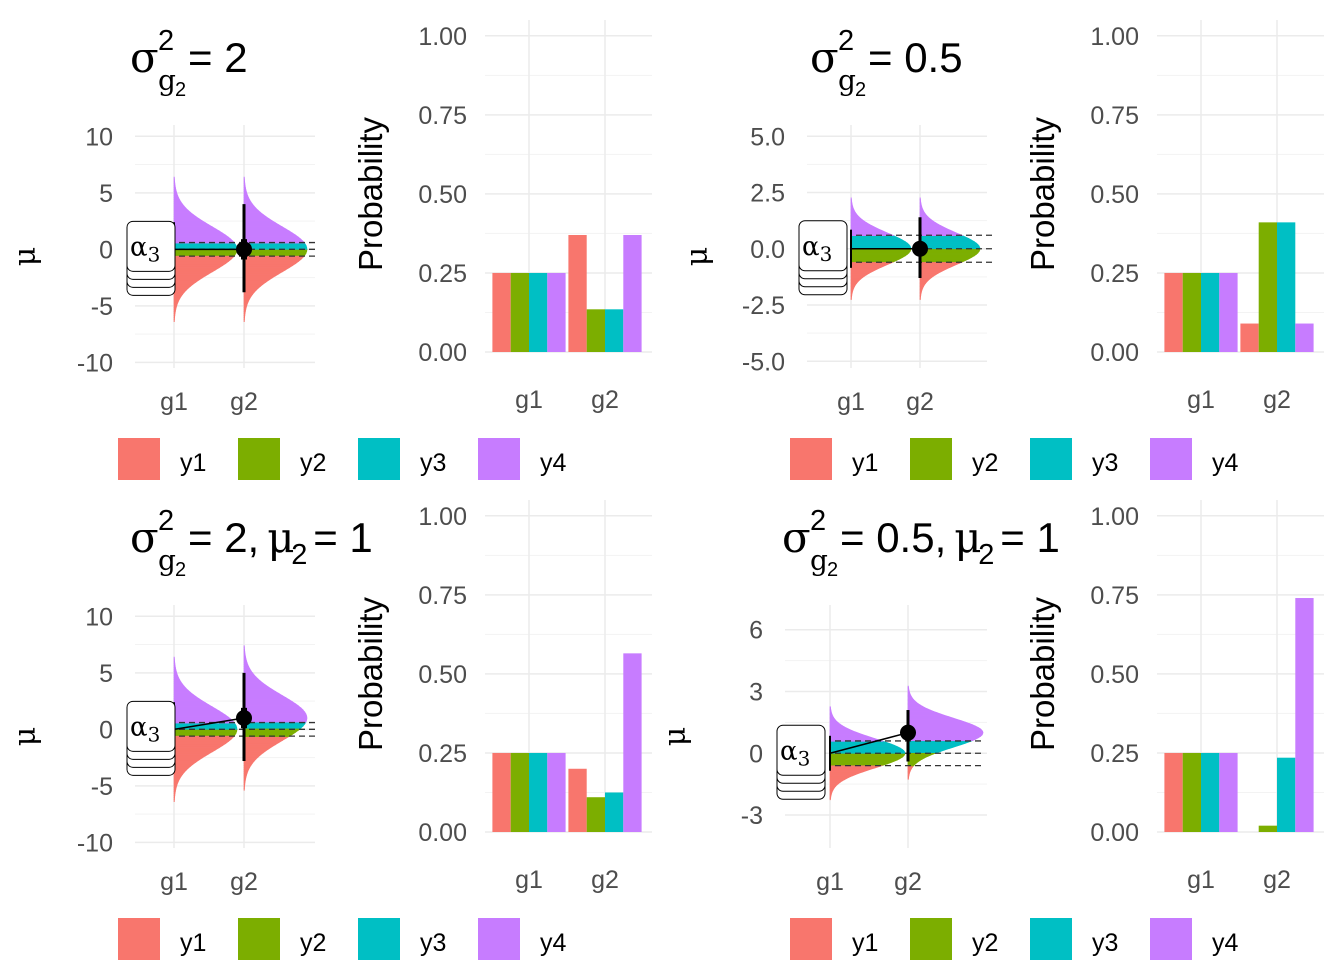  I want to click on alpha-label-box, so click(801, 750).